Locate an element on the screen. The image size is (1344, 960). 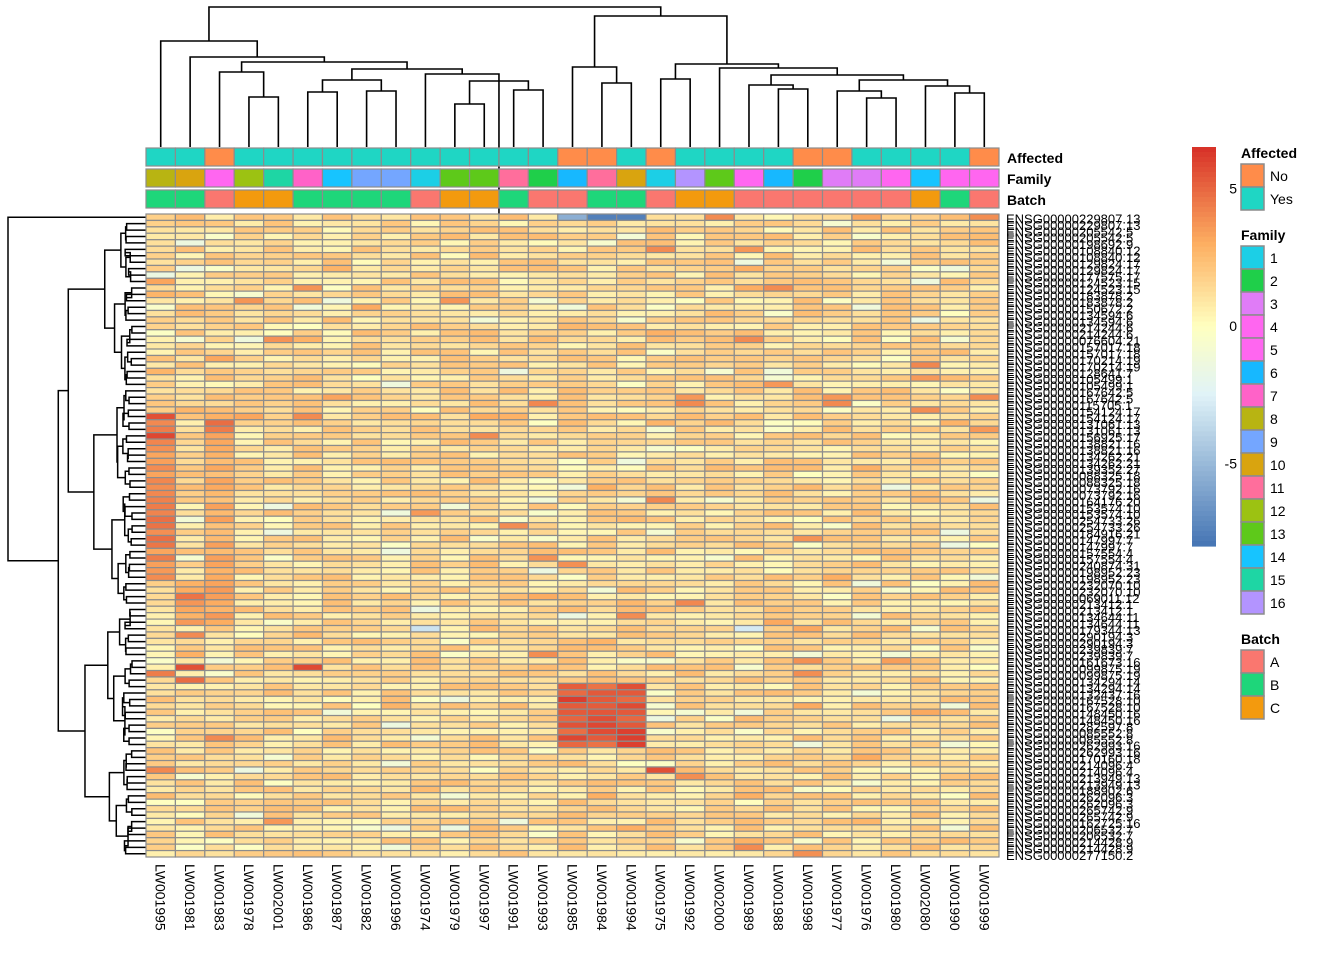
column-label: LW001981 is located at coordinates (190, 897).